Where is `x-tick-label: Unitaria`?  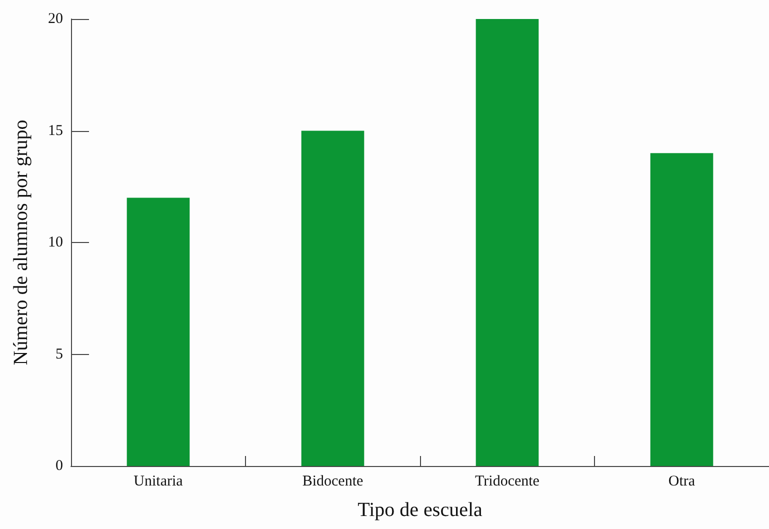
x-tick-label: Unitaria is located at coordinates (159, 482).